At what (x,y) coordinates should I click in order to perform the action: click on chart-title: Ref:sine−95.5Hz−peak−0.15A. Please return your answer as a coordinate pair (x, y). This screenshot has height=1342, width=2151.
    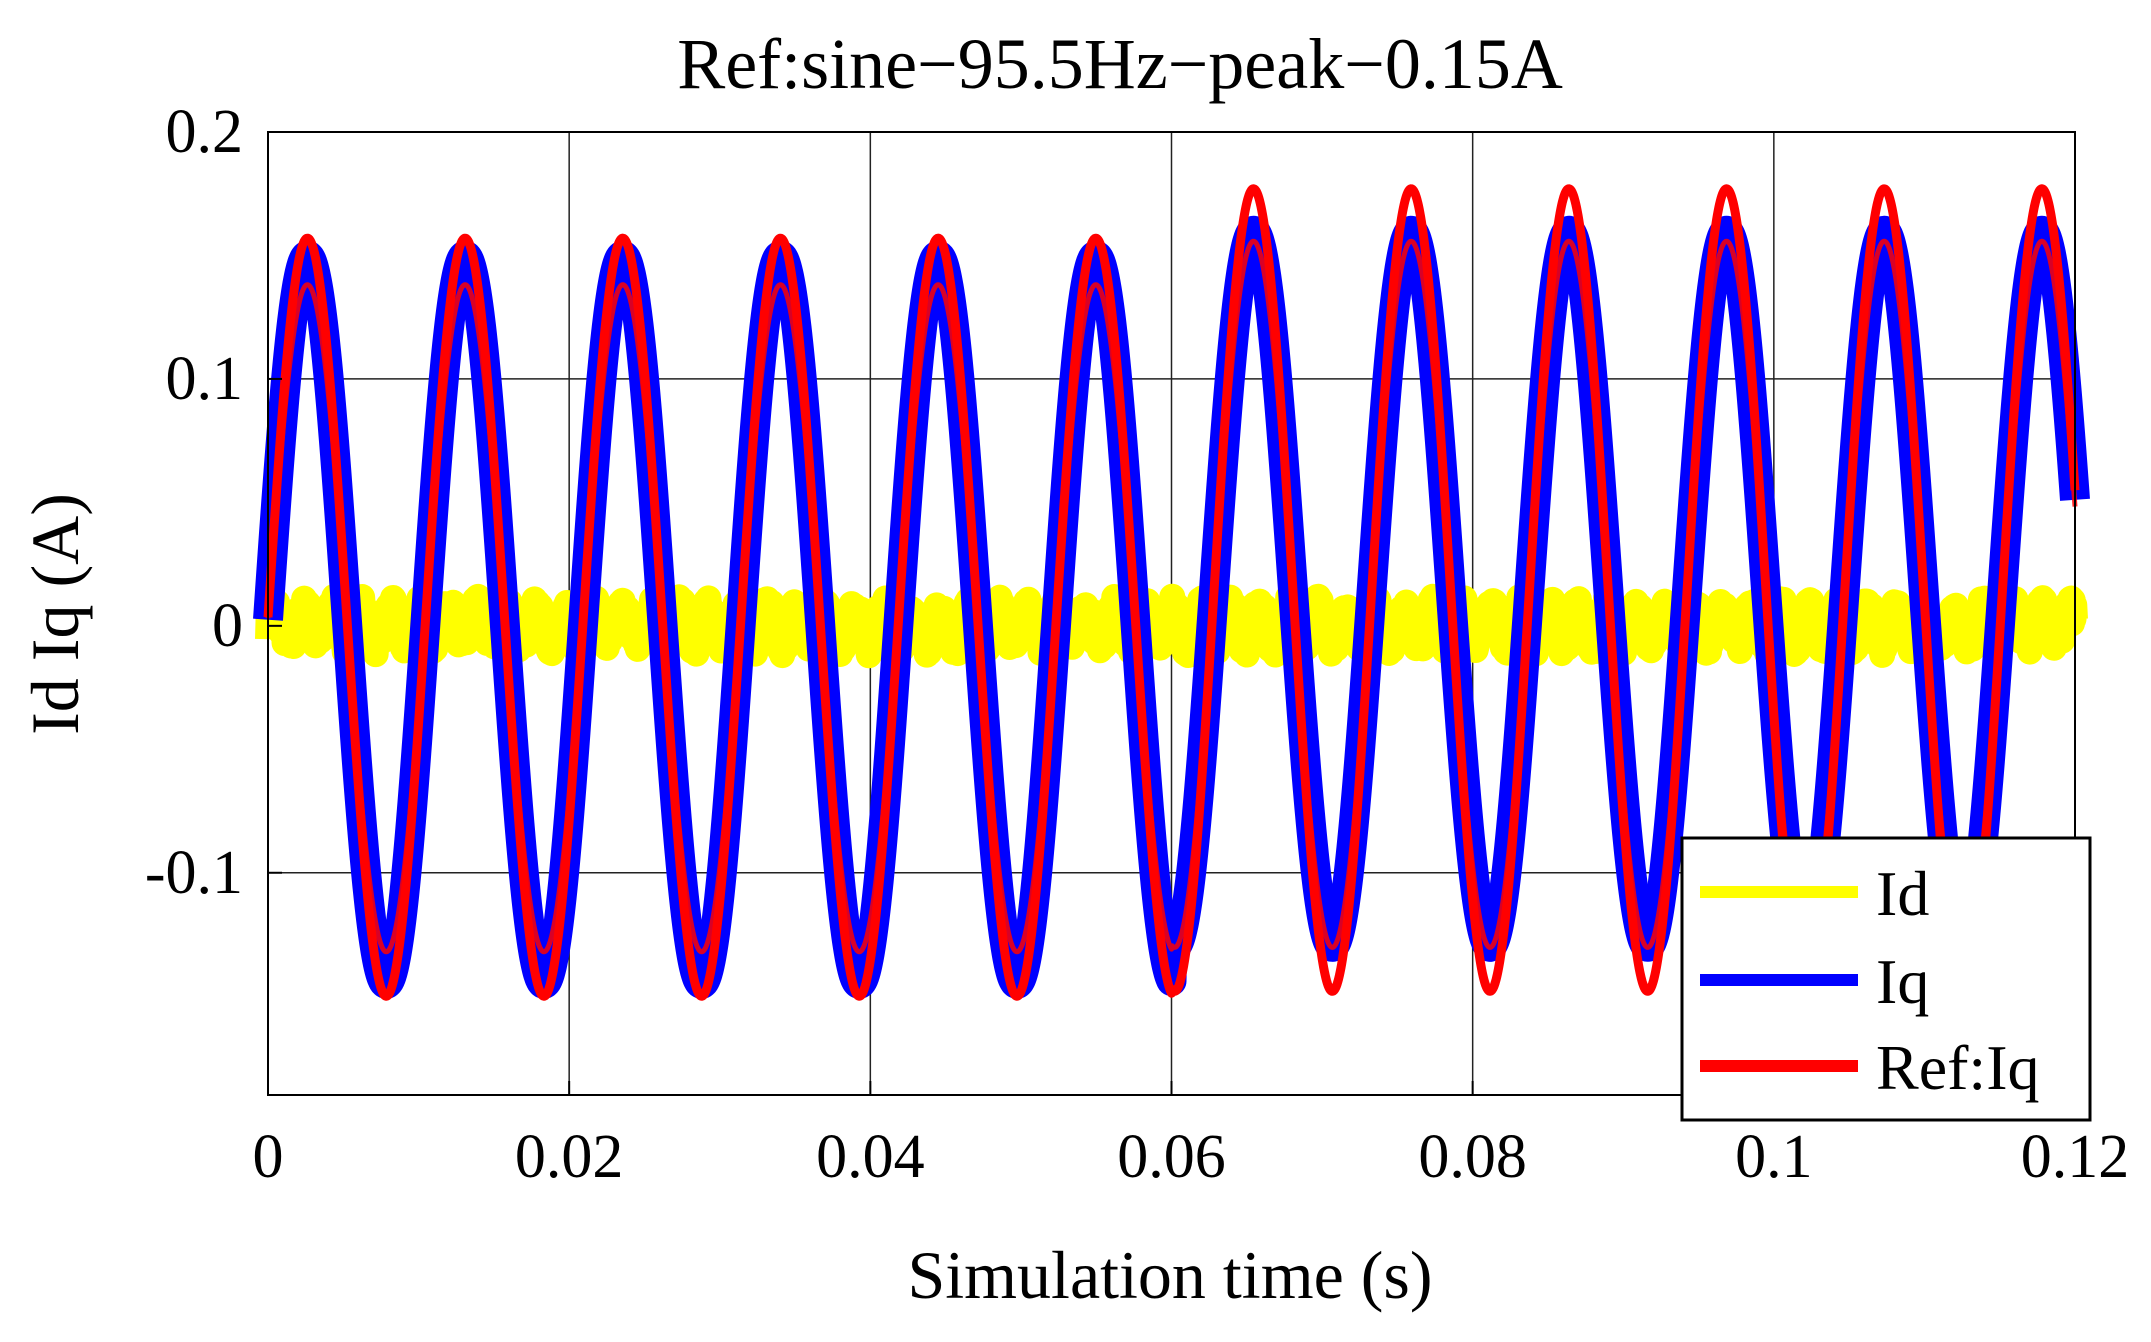
    Looking at the image, I should click on (1120, 64).